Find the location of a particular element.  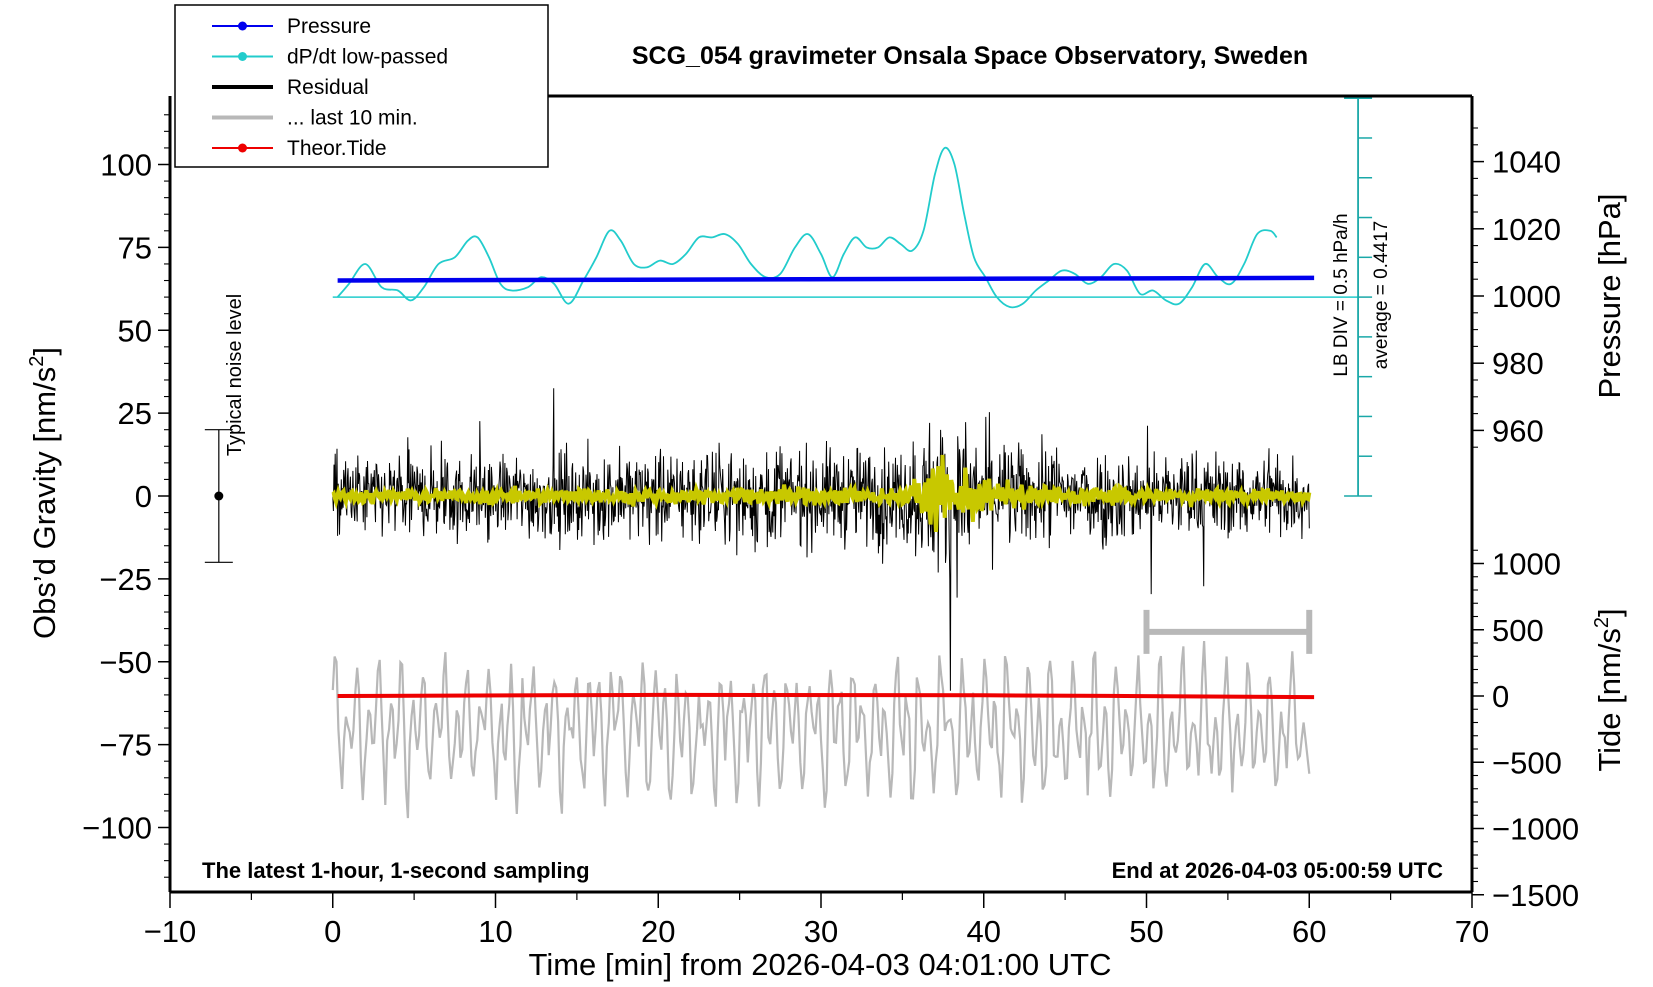

legend-entry-label: ... last 10 min. is located at coordinates (352, 118).